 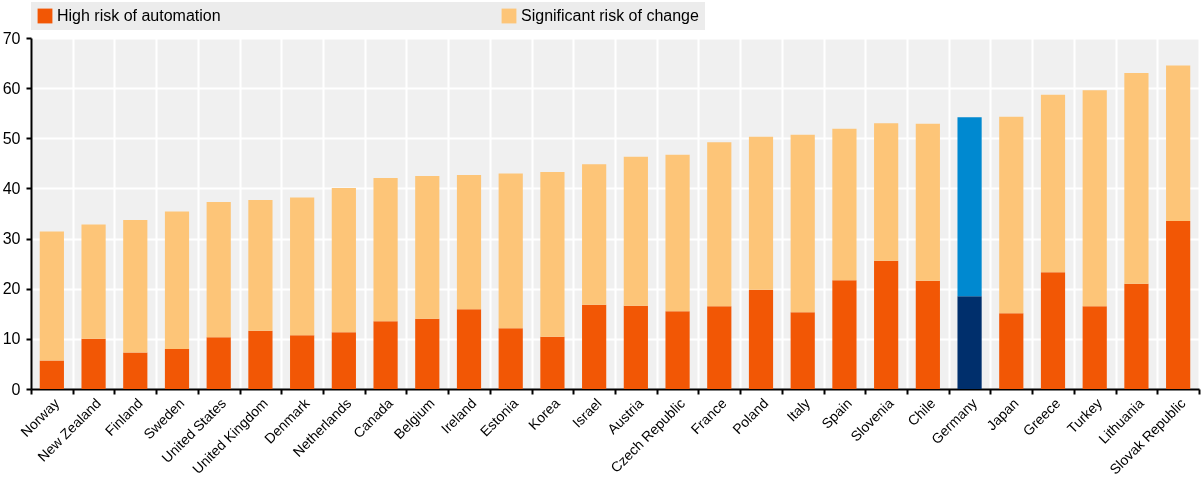 I want to click on legend-label: Significant risk of change, so click(x=610, y=15).